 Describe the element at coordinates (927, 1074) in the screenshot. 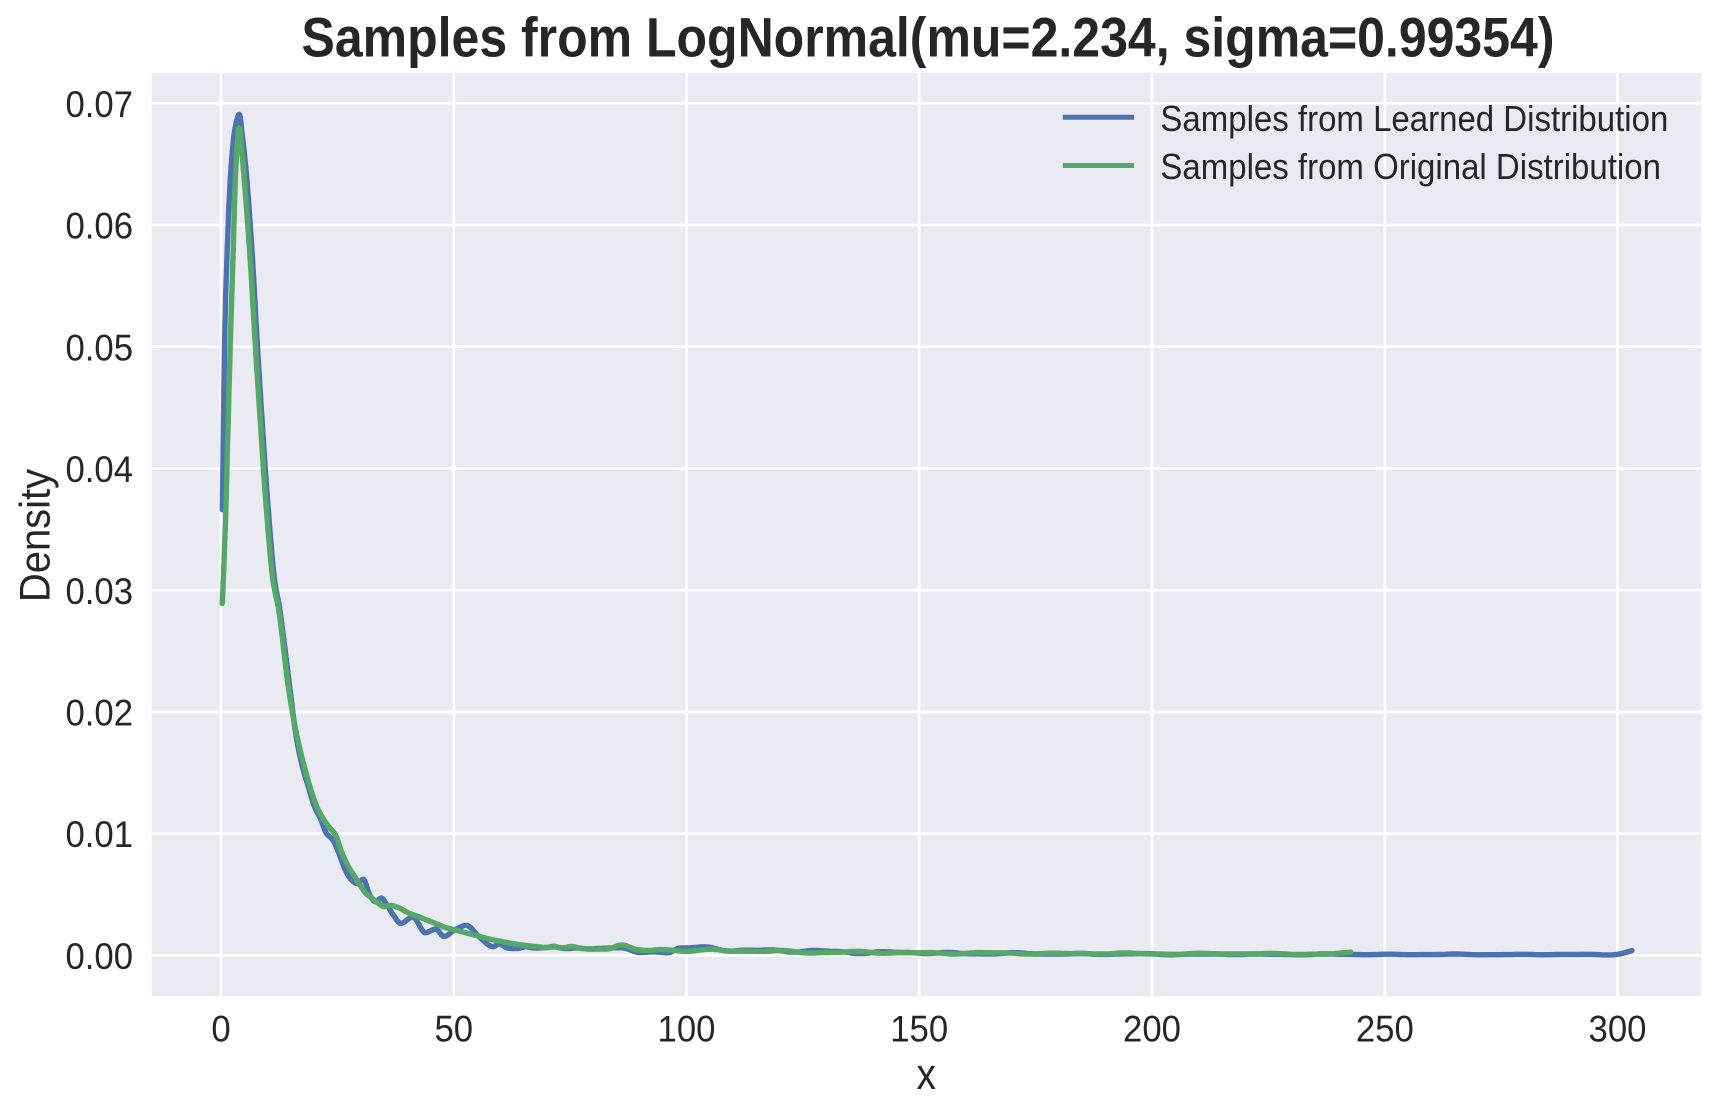

I see `svg-text: x` at that location.